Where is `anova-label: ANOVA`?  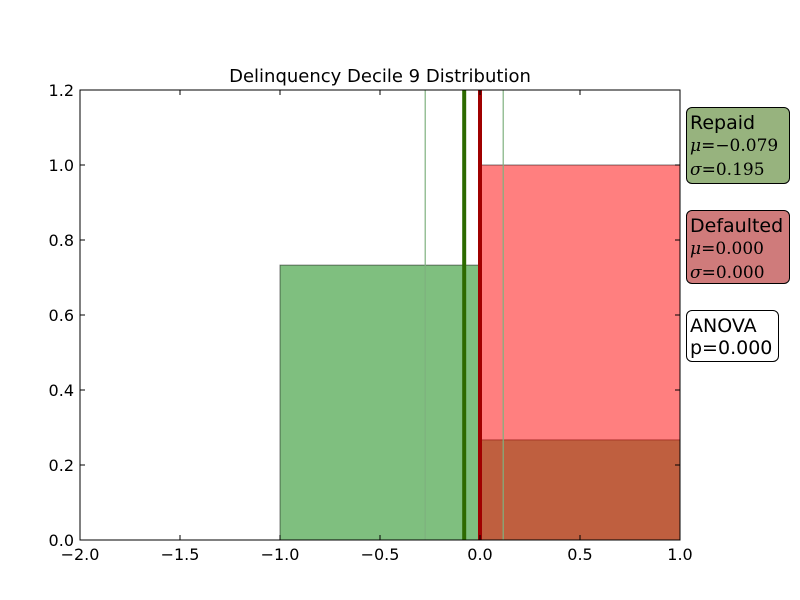
anova-label: ANOVA is located at coordinates (723, 326).